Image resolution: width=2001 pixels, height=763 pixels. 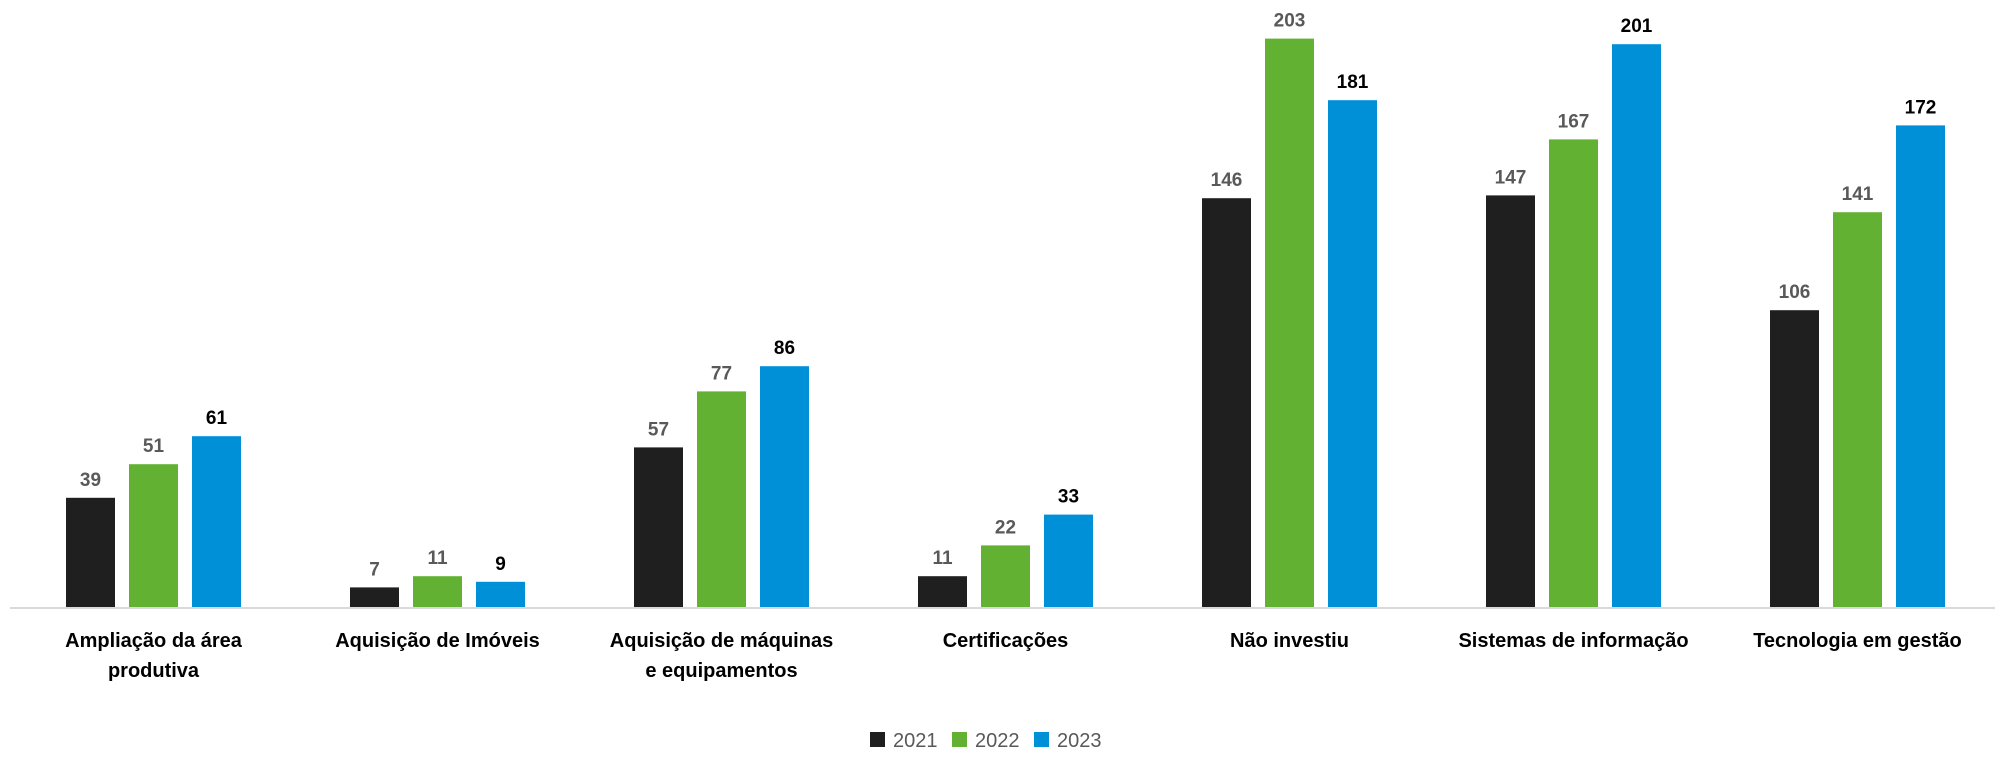 What do you see at coordinates (1079, 741) in the screenshot?
I see `legend-label-2023: 2023` at bounding box center [1079, 741].